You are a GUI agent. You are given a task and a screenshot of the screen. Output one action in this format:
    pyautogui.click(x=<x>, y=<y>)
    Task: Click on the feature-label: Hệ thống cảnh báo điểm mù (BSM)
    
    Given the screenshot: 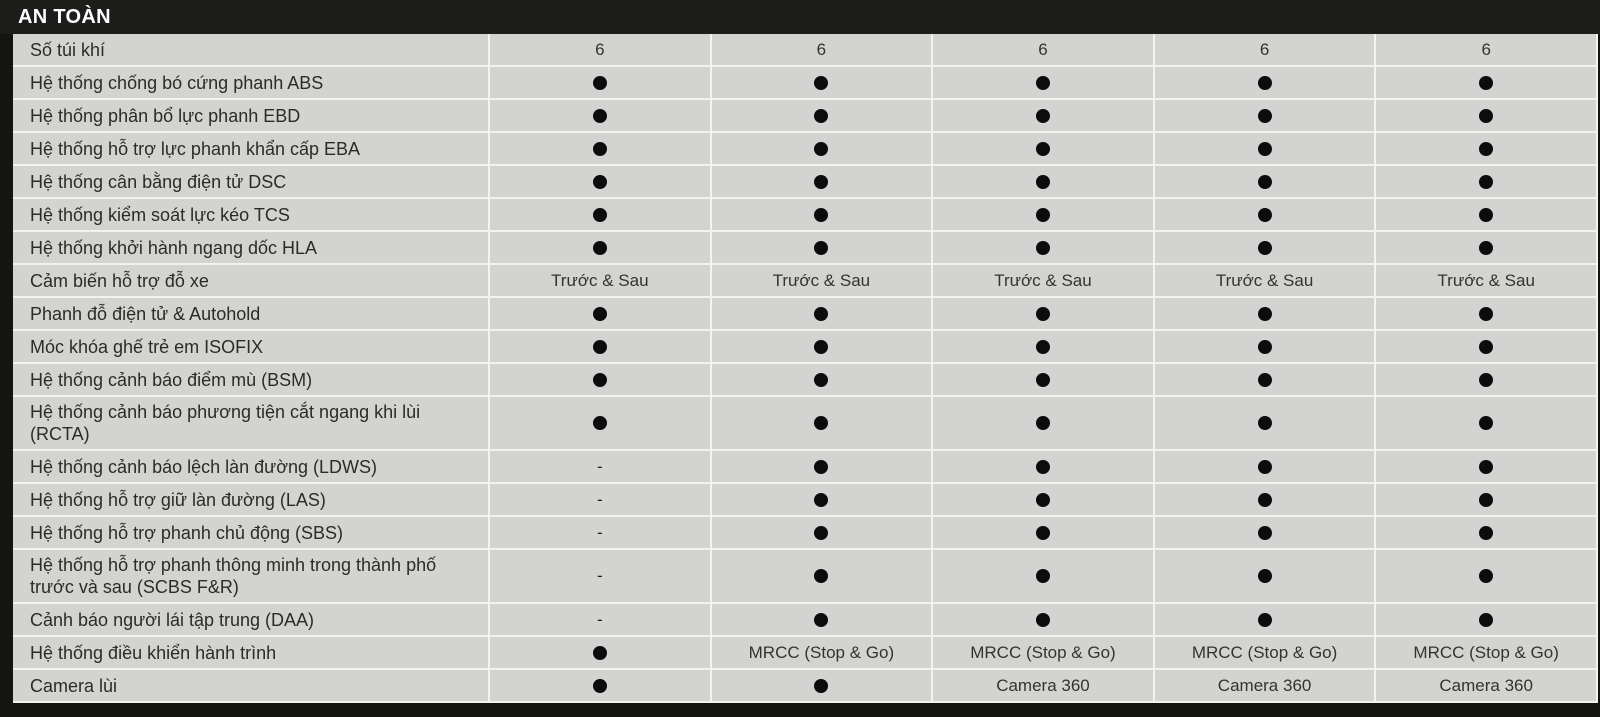 What is the action you would take?
    pyautogui.click(x=171, y=379)
    